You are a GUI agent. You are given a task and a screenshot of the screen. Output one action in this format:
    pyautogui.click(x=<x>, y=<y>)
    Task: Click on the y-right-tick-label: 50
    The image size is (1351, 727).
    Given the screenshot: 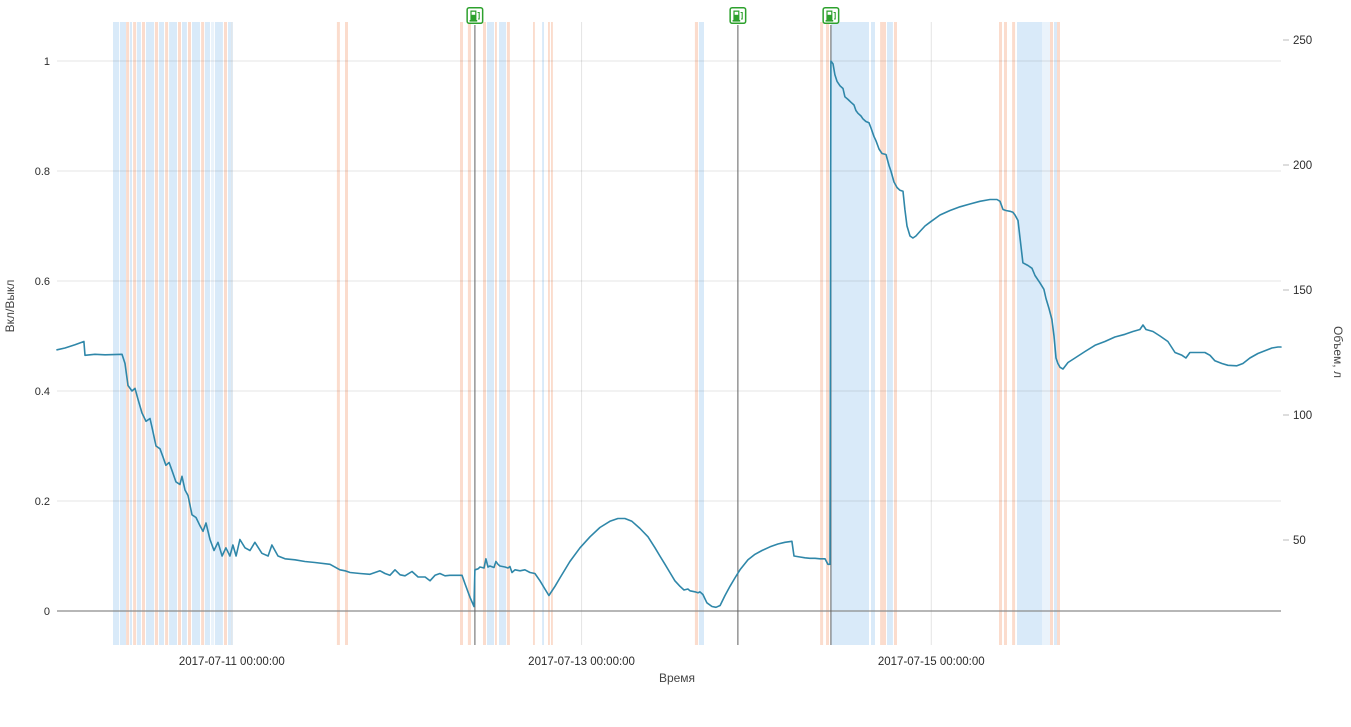 What is the action you would take?
    pyautogui.click(x=1299, y=541)
    